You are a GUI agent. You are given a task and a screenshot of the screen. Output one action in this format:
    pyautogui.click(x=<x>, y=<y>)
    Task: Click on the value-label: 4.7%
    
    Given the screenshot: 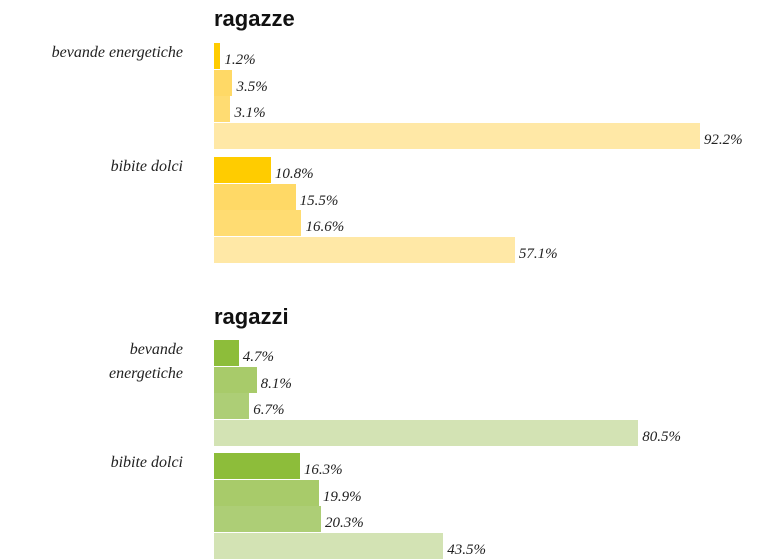 What is the action you would take?
    pyautogui.click(x=258, y=357)
    